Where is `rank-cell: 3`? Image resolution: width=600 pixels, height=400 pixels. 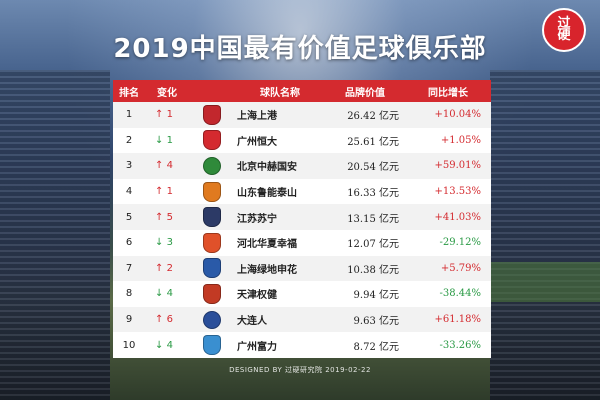
rank-cell: 3 is located at coordinates (129, 166).